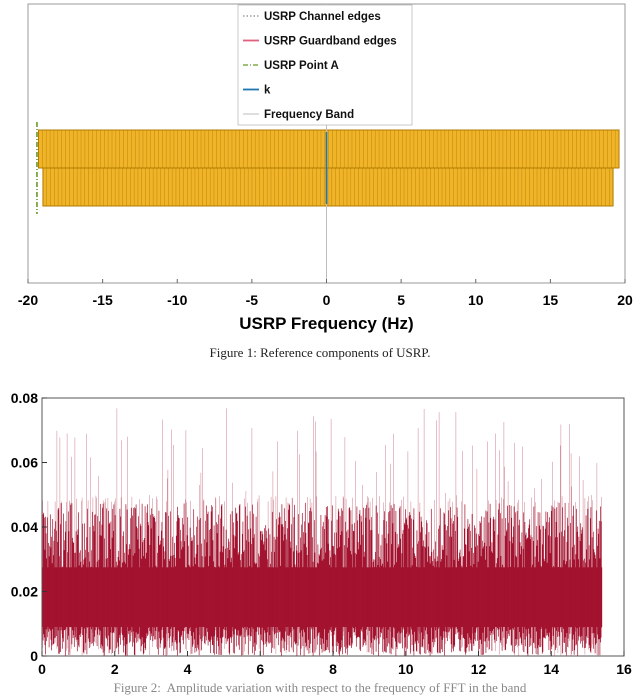  I want to click on x-tick-label: 20, so click(625, 300).